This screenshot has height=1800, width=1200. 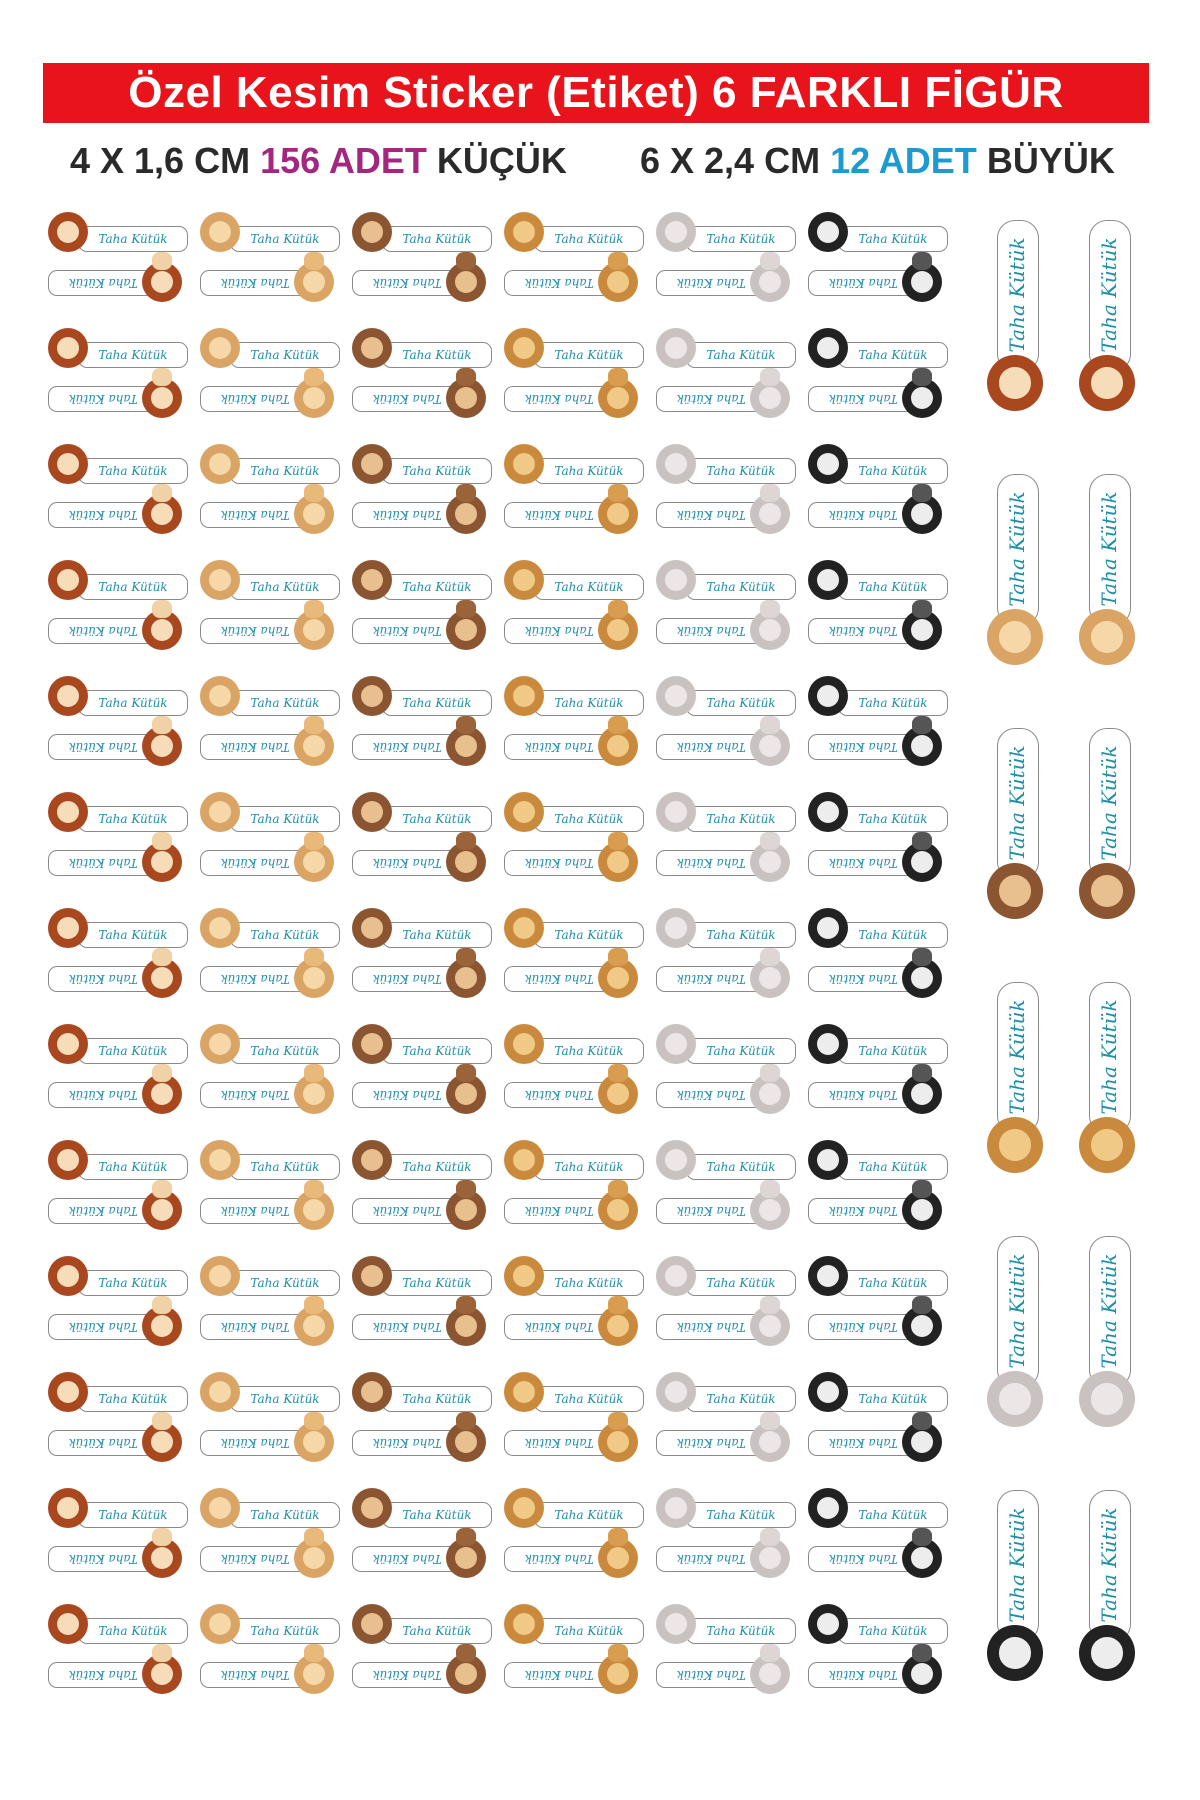 What do you see at coordinates (318, 161) in the screenshot?
I see `small-set-heading: 4 X 1,6 CM 156 ADET KÜÇÜK` at bounding box center [318, 161].